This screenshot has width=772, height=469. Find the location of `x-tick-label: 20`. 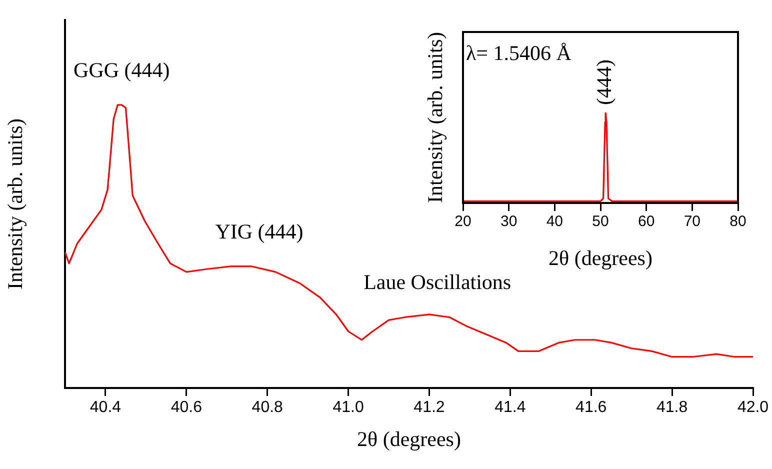

x-tick-label: 20 is located at coordinates (463, 221).